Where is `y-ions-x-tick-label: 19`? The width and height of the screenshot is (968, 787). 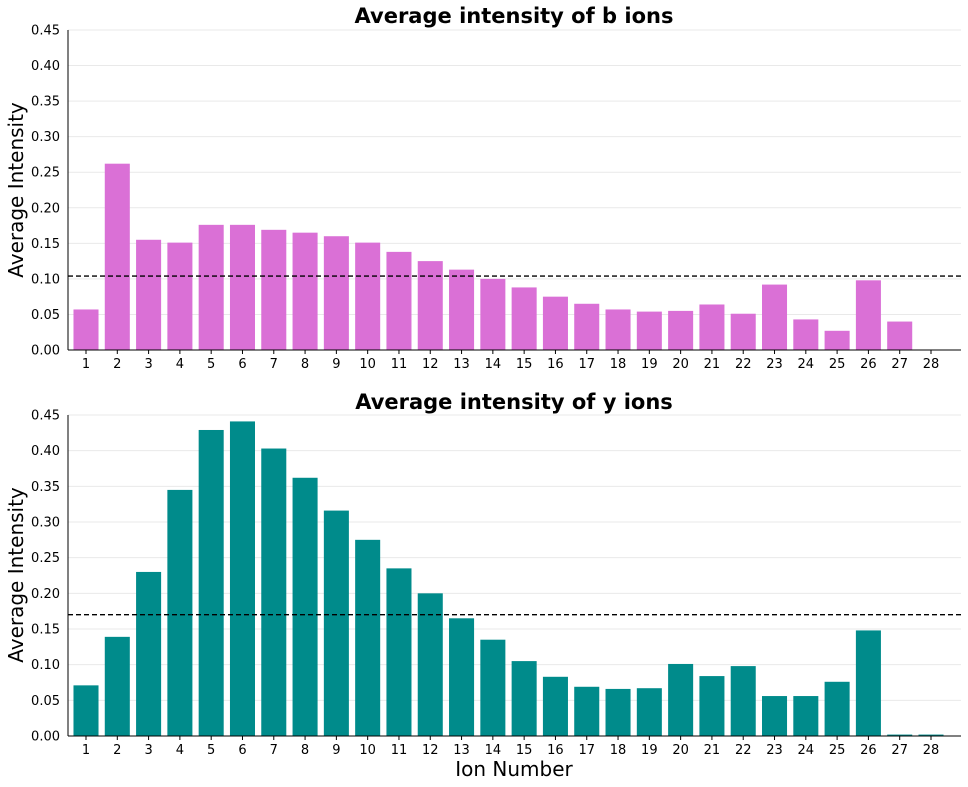
y-ions-x-tick-label: 19 is located at coordinates (649, 750).